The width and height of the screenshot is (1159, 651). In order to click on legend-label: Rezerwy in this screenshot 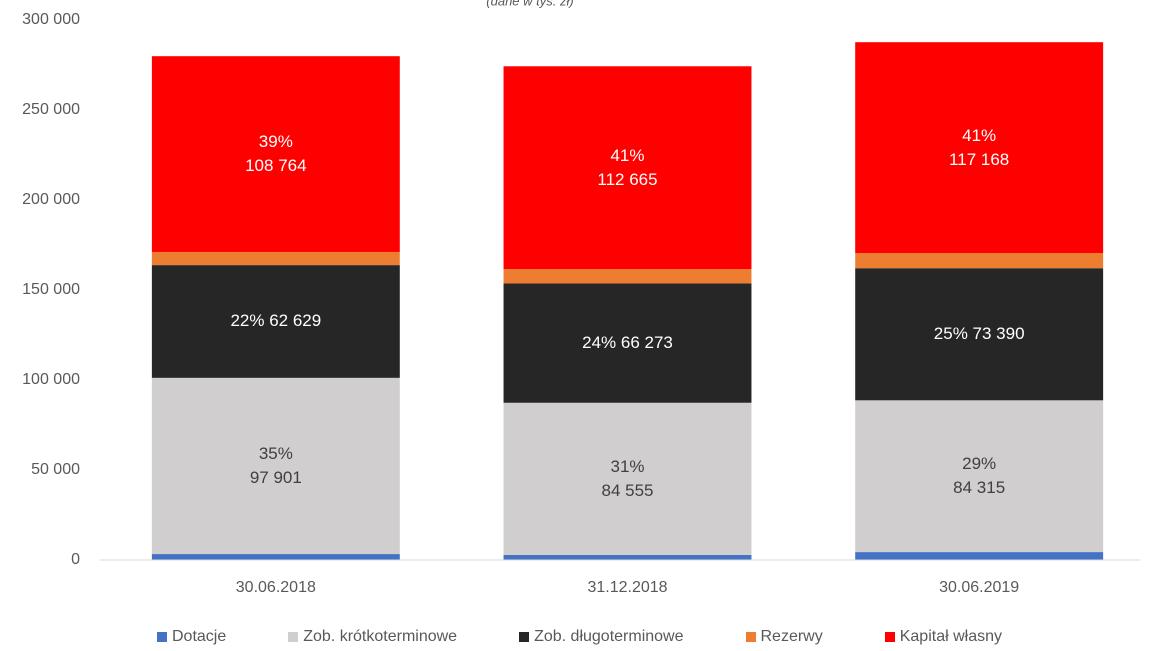, I will do `click(791, 636)`.